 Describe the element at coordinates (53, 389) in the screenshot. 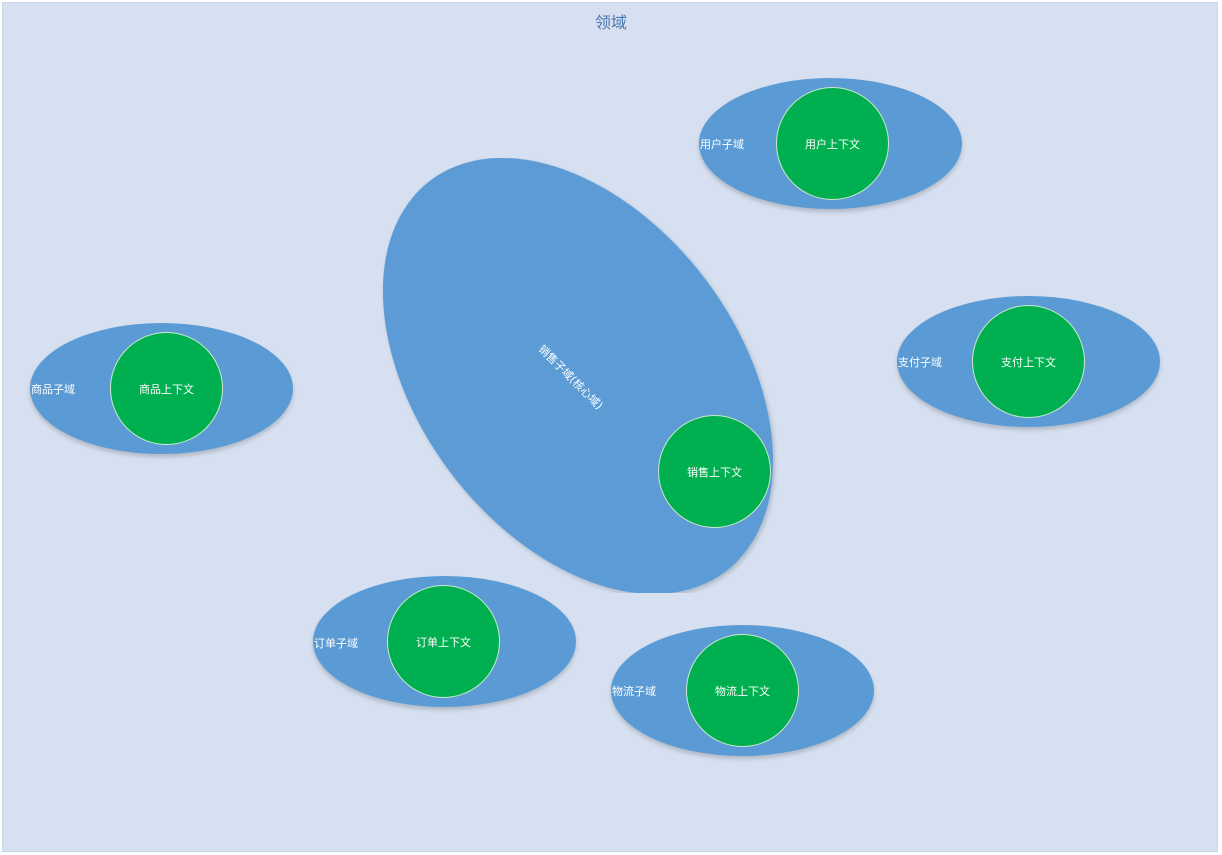

I see `subdomain-product-label: 商品子域` at that location.